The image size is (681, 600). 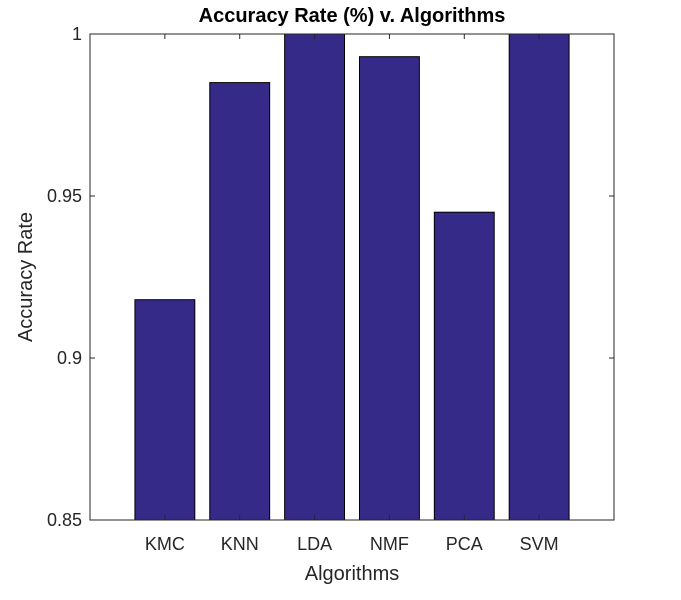 I want to click on x-tick-label-pca: PCA, so click(x=464, y=544).